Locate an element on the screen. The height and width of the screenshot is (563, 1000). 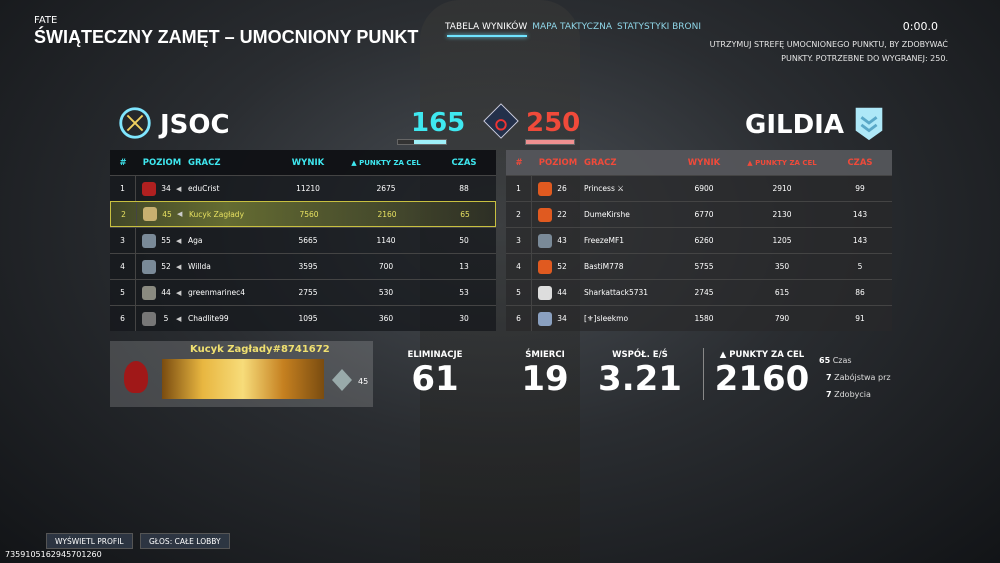
table-row: 6 5 ◀ Chadlite99 1095 360 30 is located at coordinates (303, 318).